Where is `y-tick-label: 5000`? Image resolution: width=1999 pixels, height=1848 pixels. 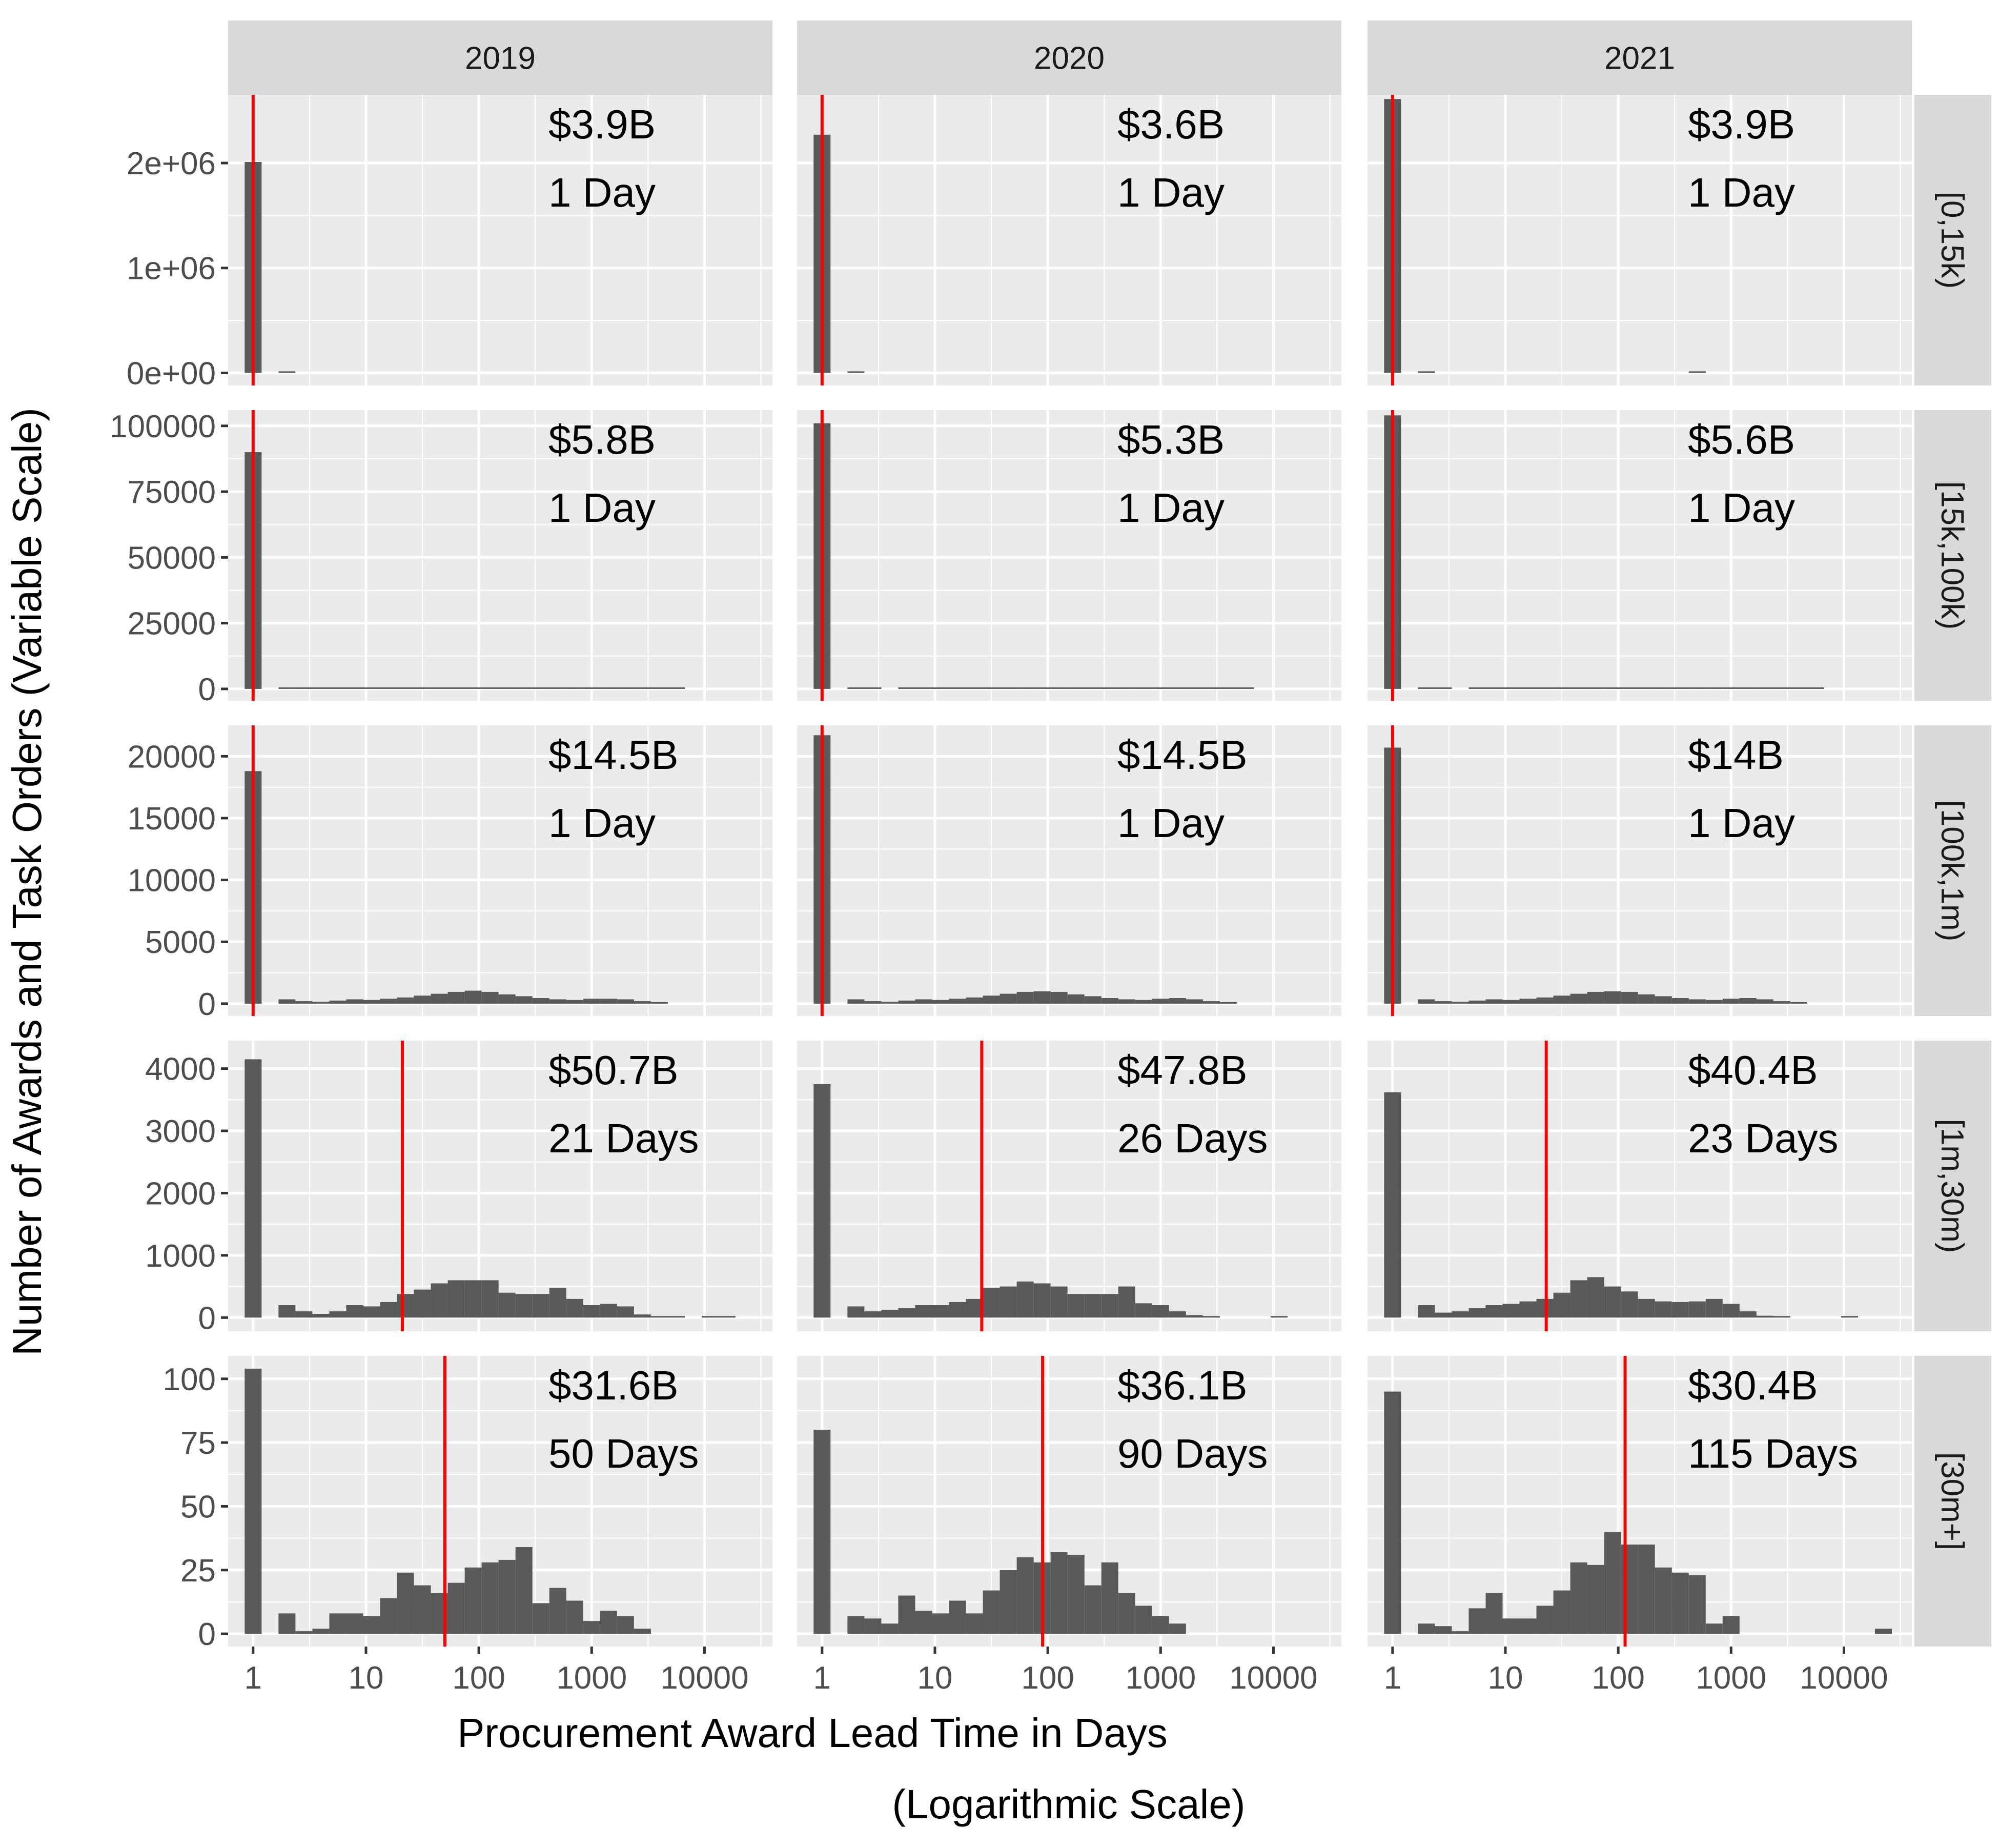 y-tick-label: 5000 is located at coordinates (180, 942).